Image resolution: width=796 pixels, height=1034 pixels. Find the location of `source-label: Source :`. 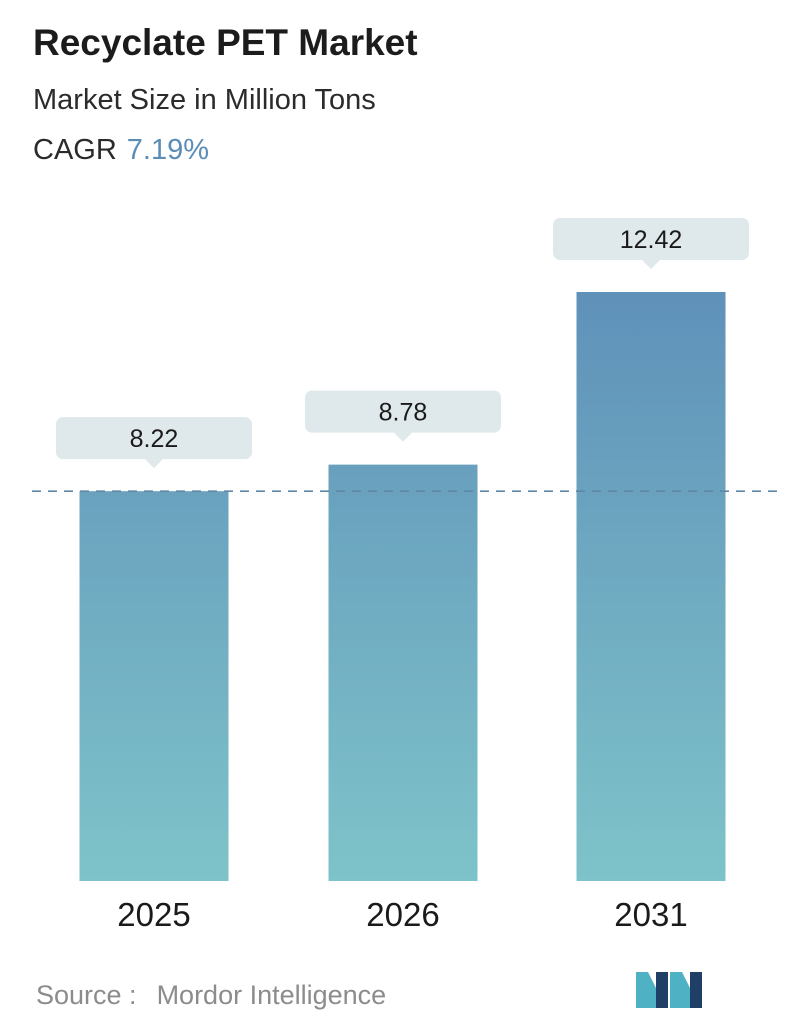

source-label: Source : is located at coordinates (86, 995).